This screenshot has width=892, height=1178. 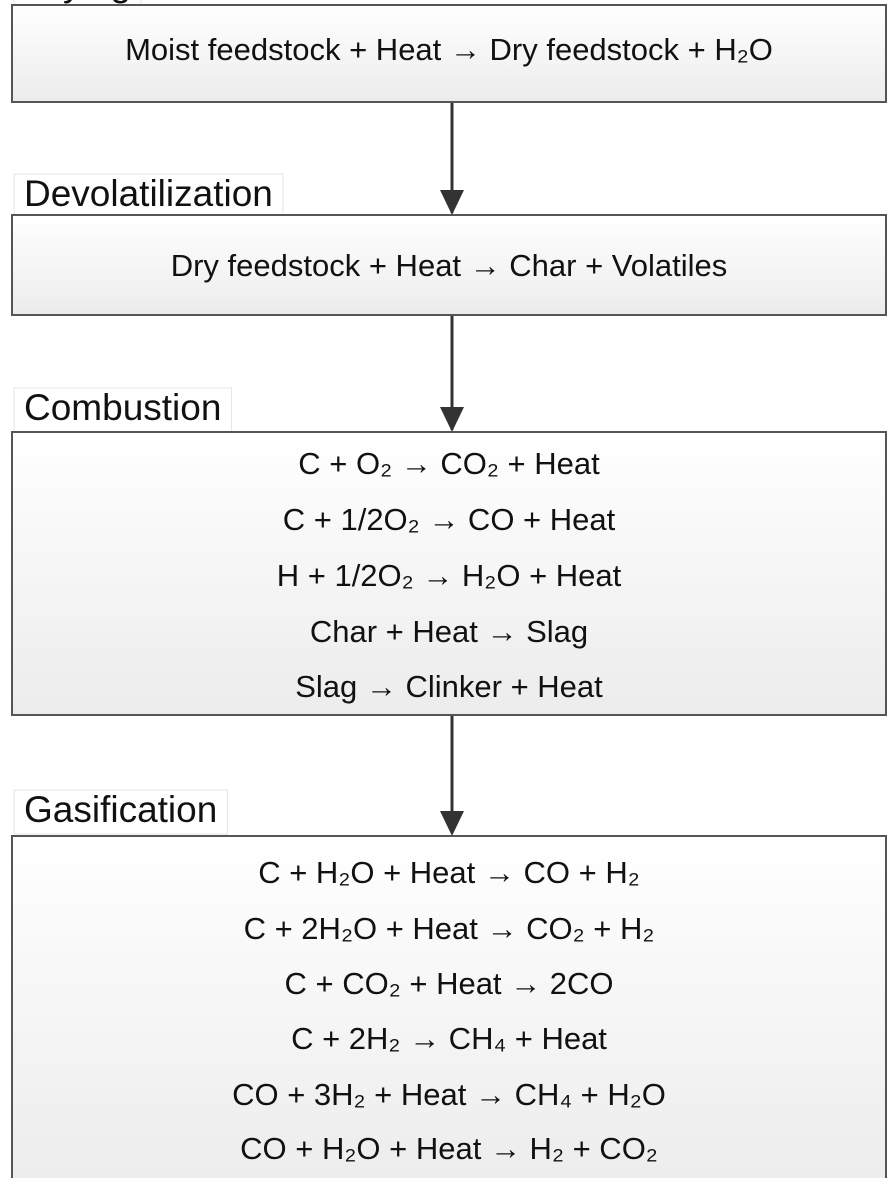 What do you see at coordinates (448, 983) in the screenshot?
I see `equation: C + CO₂ + Heat → 2CO` at bounding box center [448, 983].